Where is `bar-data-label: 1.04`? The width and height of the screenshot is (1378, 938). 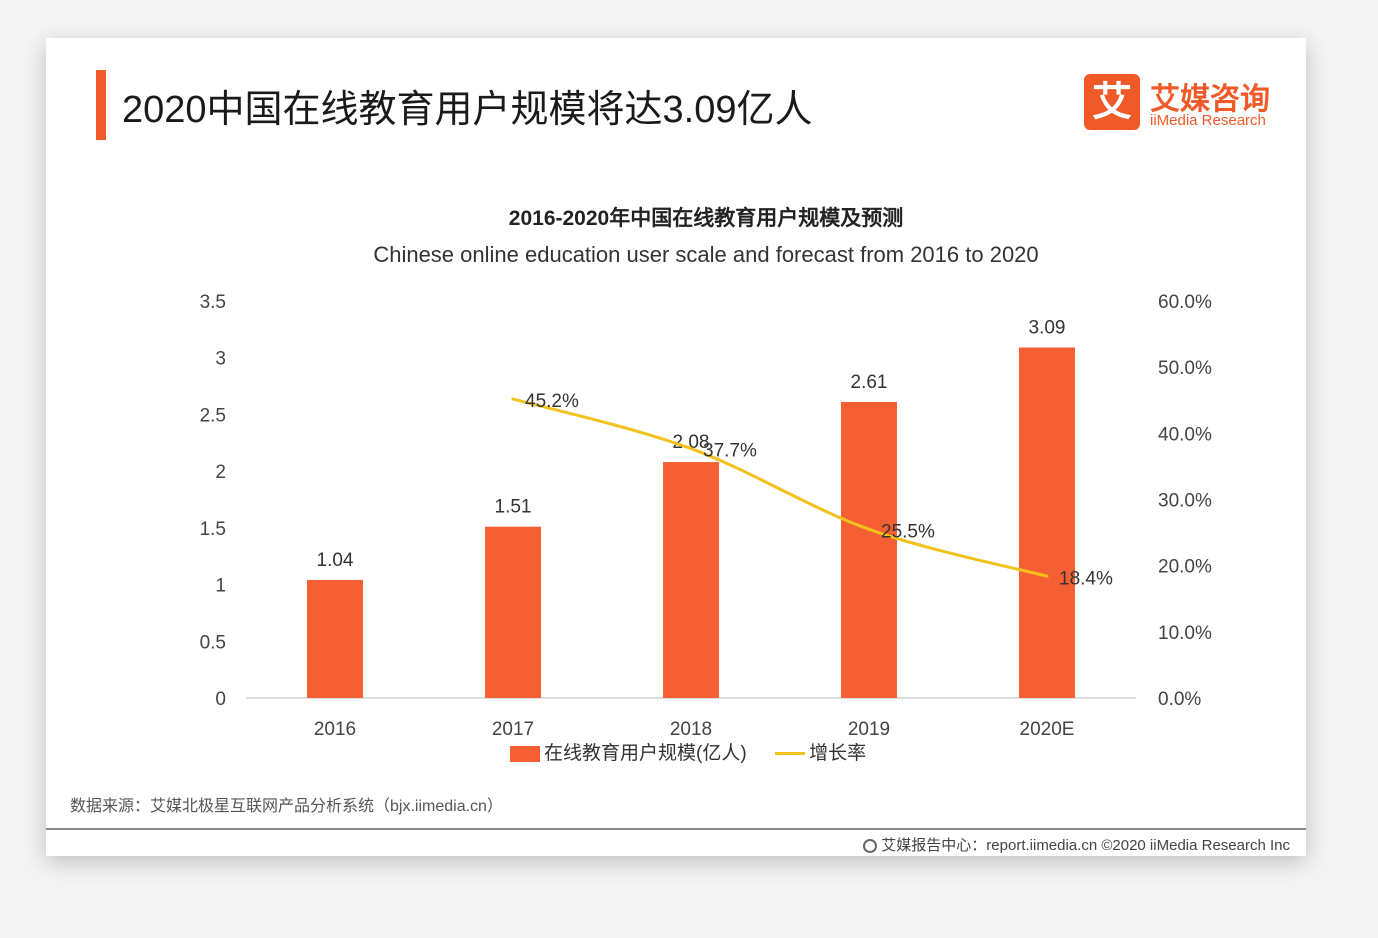 bar-data-label: 1.04 is located at coordinates (335, 560).